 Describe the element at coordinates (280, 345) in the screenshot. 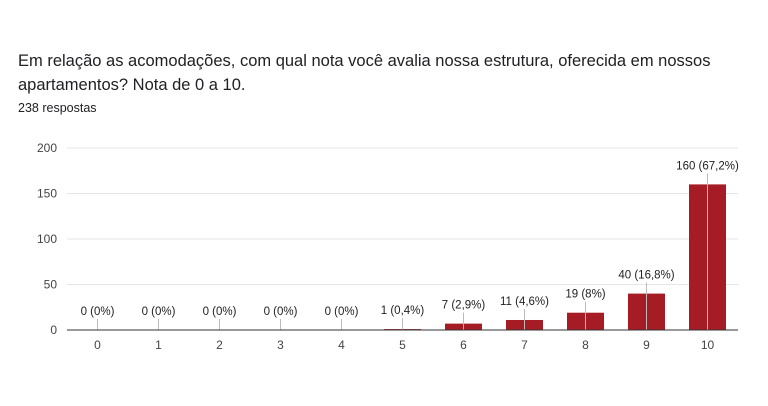

I see `x-tick-label: 3` at that location.